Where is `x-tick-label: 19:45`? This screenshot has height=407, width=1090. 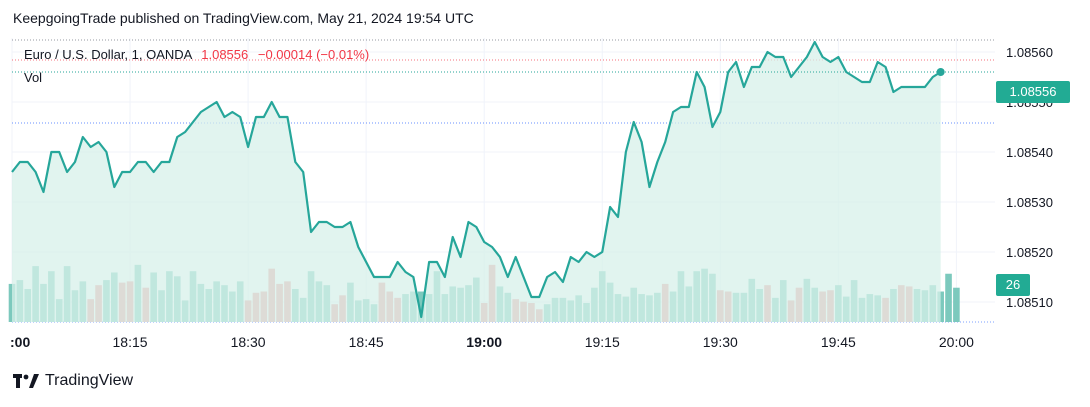 x-tick-label: 19:45 is located at coordinates (838, 342).